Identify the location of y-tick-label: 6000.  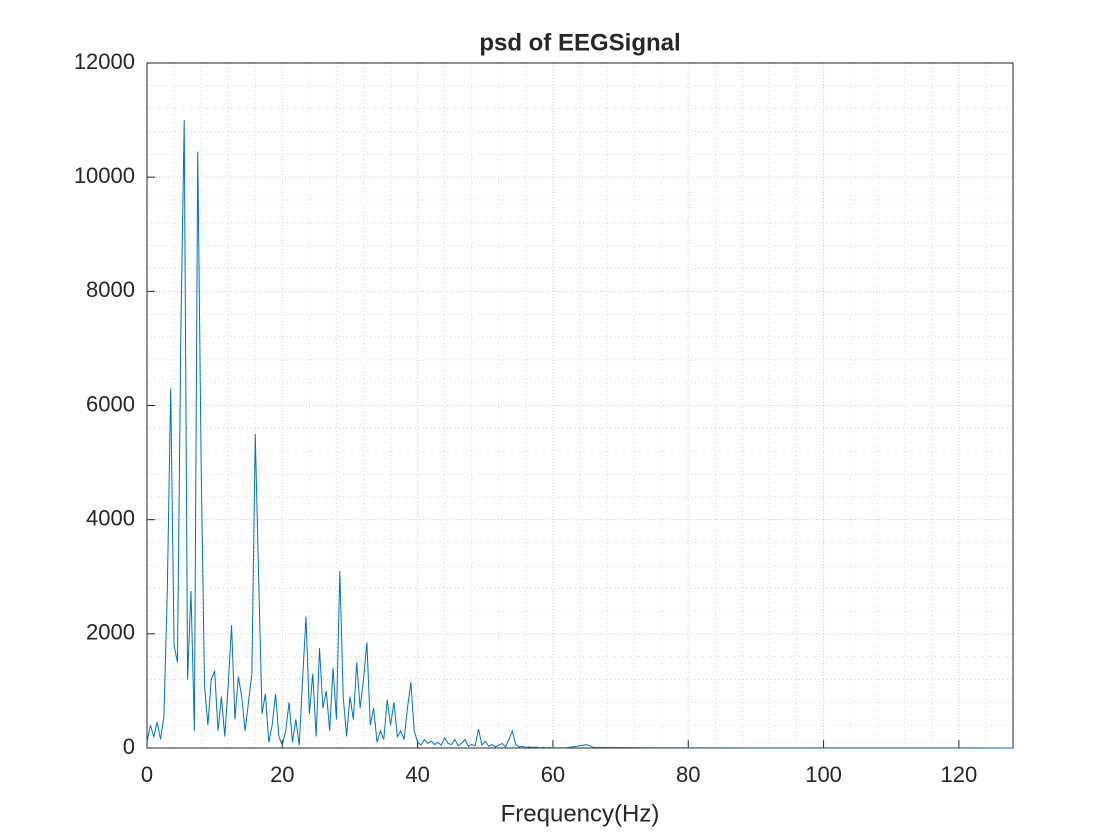
(110, 403).